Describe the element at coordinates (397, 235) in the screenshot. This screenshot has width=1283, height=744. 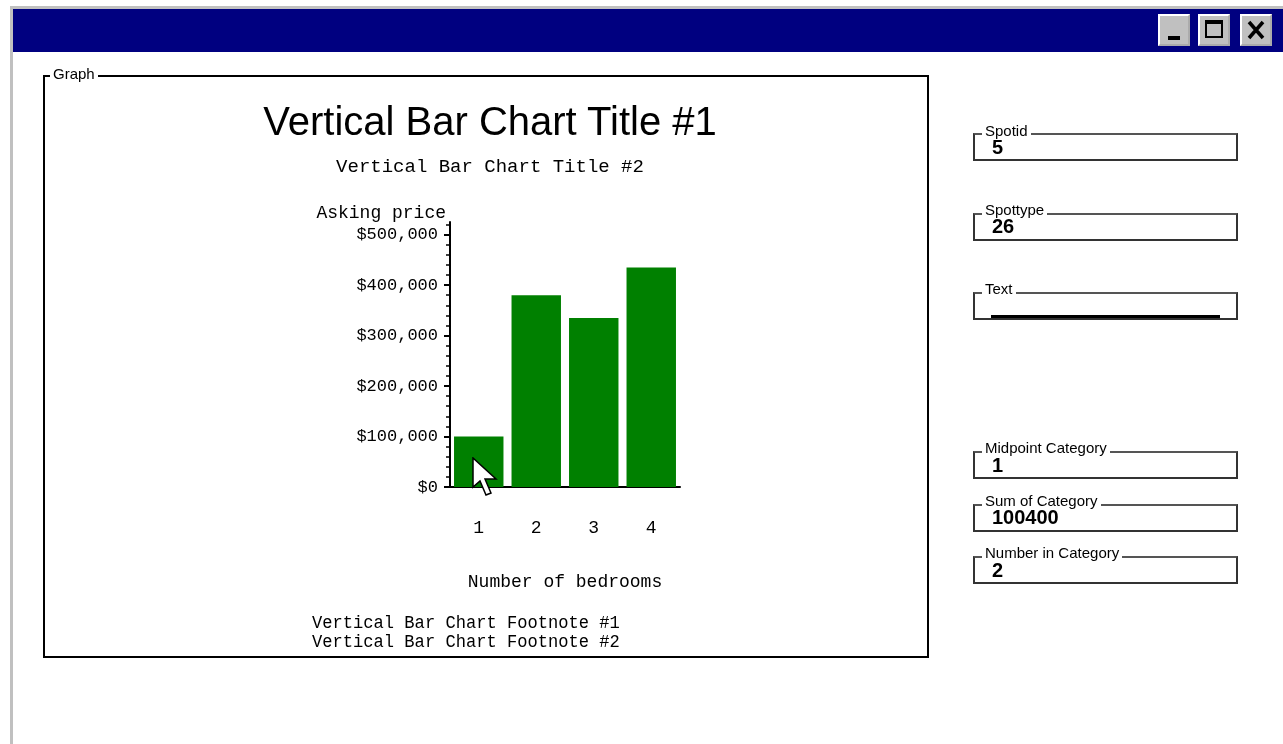
I see `y-tick-label: $500,000` at that location.